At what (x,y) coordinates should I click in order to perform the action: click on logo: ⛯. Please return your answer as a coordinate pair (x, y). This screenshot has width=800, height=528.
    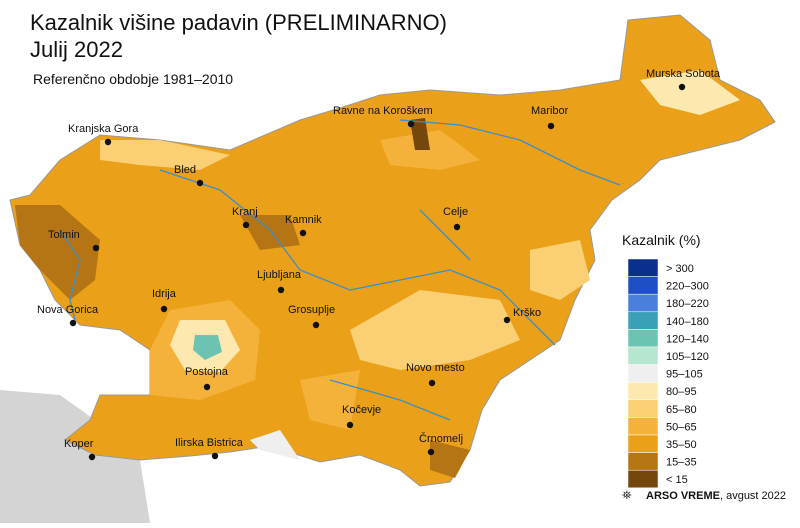
    Looking at the image, I should click on (627, 495).